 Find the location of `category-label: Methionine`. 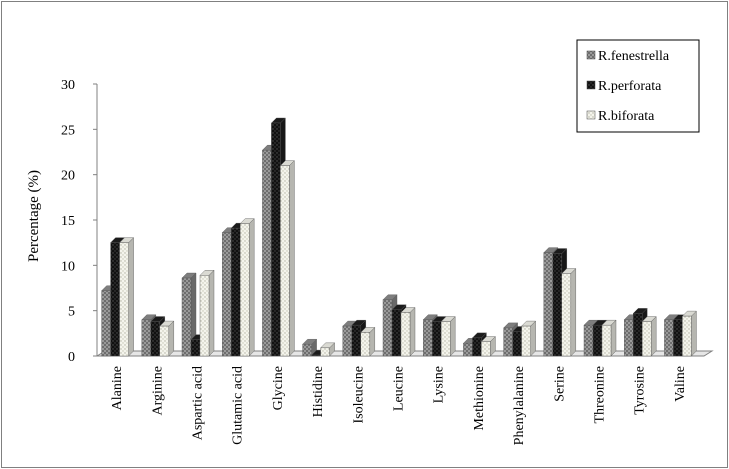

category-label: Methionine is located at coordinates (479, 398).